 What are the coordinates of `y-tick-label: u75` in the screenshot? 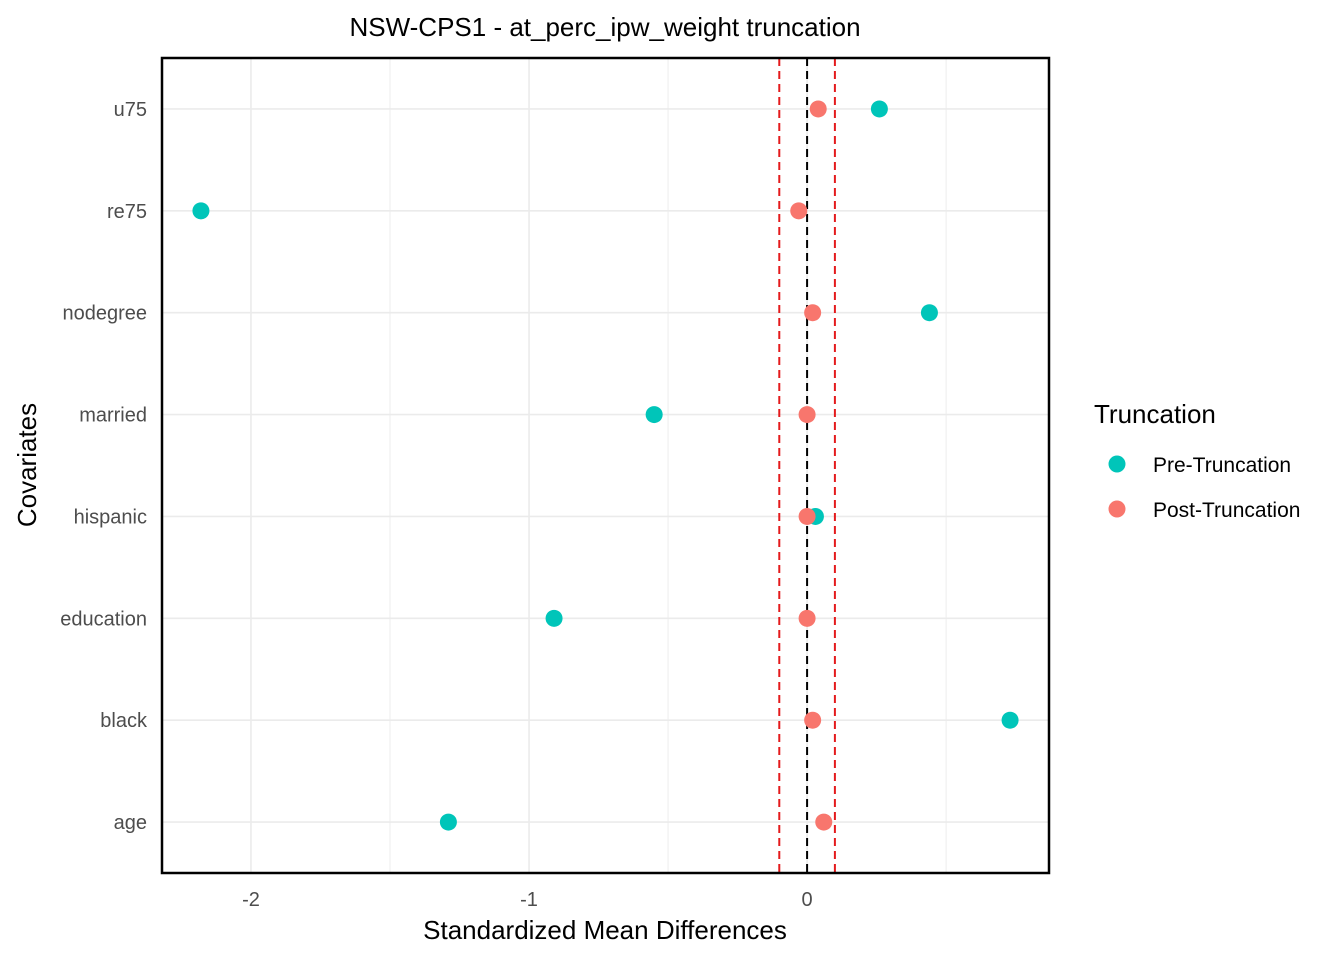 It's located at (130, 110).